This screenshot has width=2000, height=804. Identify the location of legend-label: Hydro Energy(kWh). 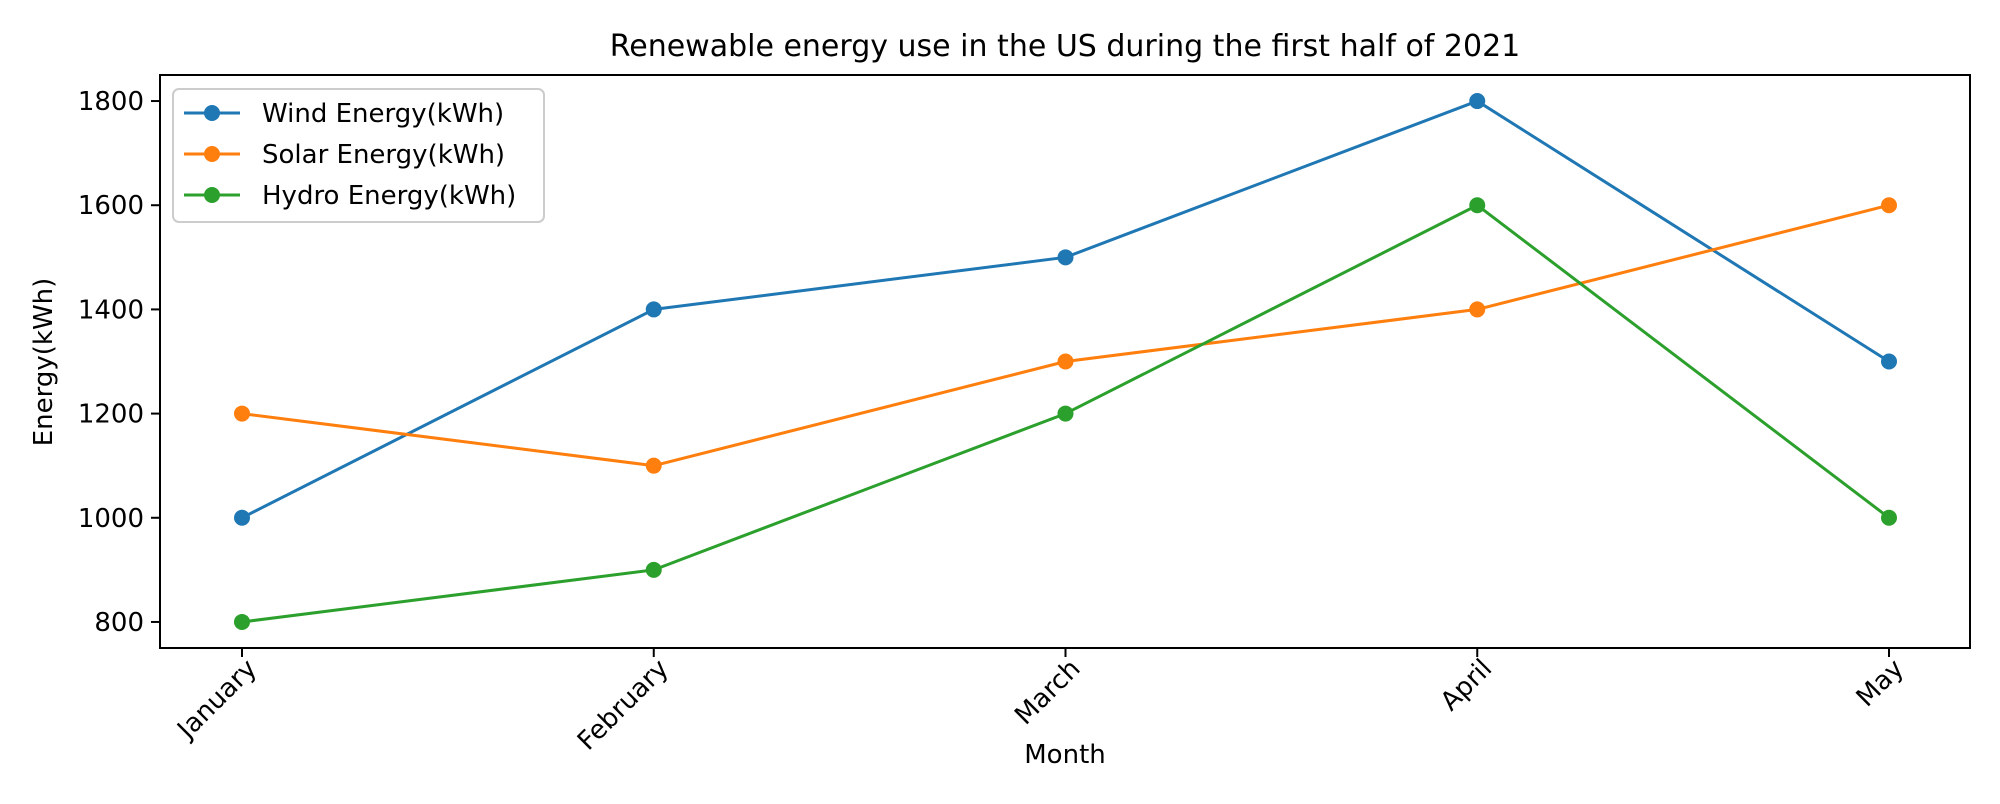
(389, 196).